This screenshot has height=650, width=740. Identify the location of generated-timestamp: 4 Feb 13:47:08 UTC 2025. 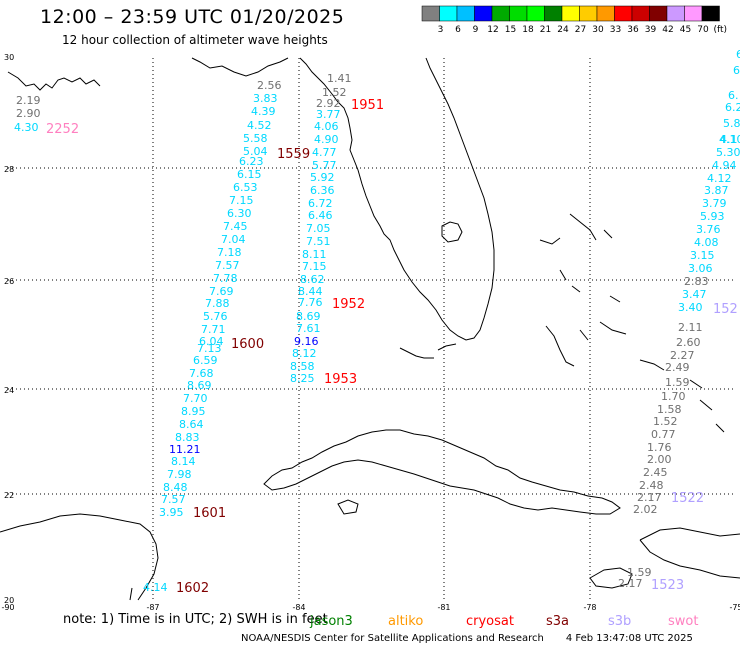
(629, 638).